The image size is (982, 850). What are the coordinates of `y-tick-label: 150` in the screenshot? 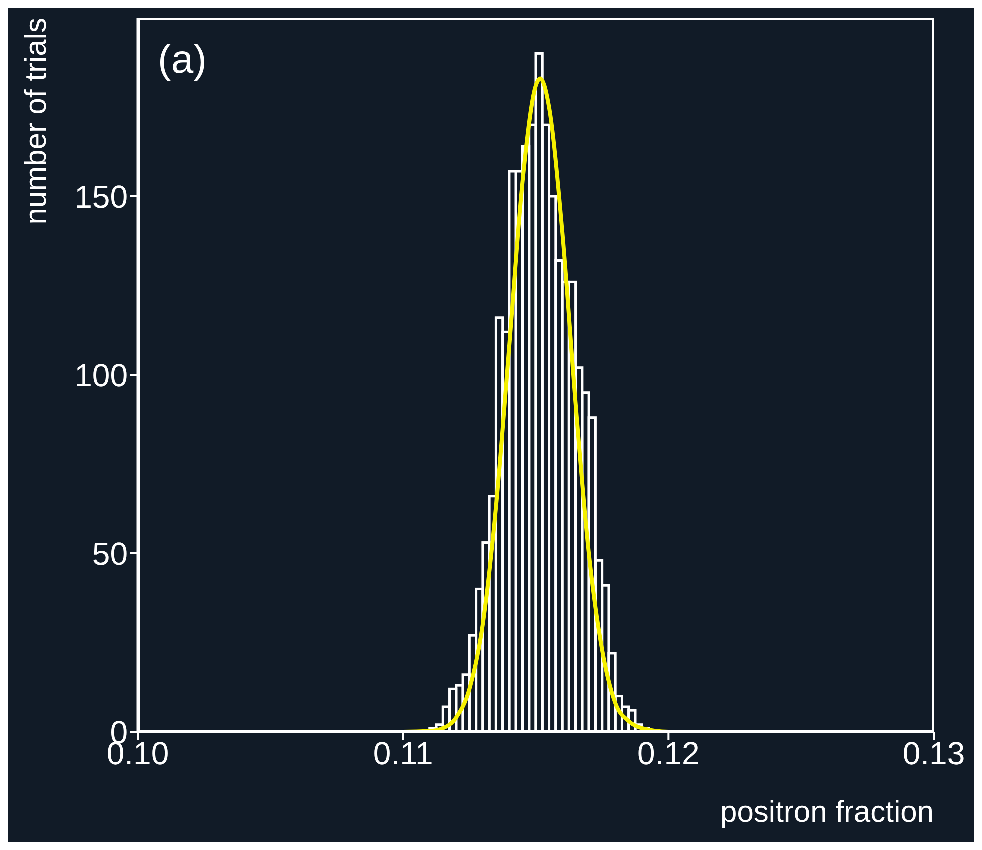 It's located at (101, 196).